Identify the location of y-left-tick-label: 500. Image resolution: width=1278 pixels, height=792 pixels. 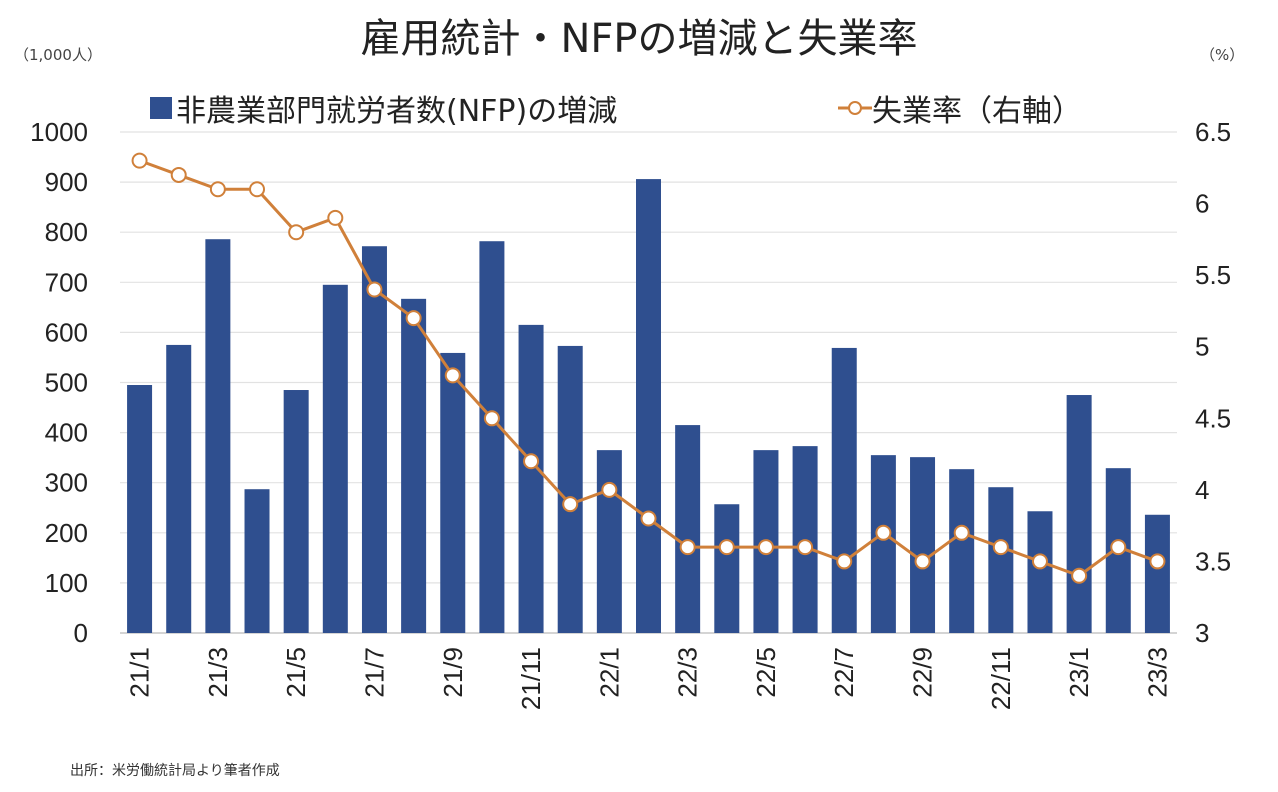
(66, 383).